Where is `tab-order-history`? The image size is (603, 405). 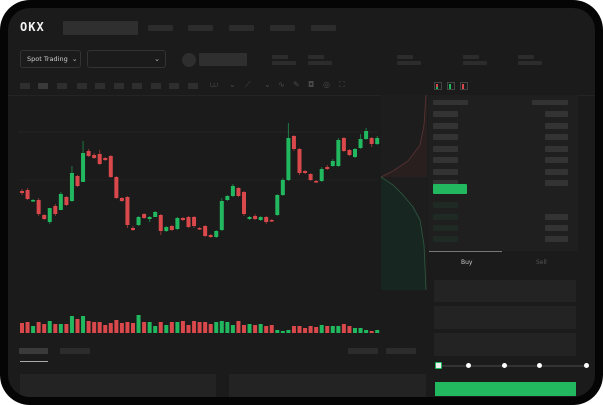 tab-order-history is located at coordinates (75, 351).